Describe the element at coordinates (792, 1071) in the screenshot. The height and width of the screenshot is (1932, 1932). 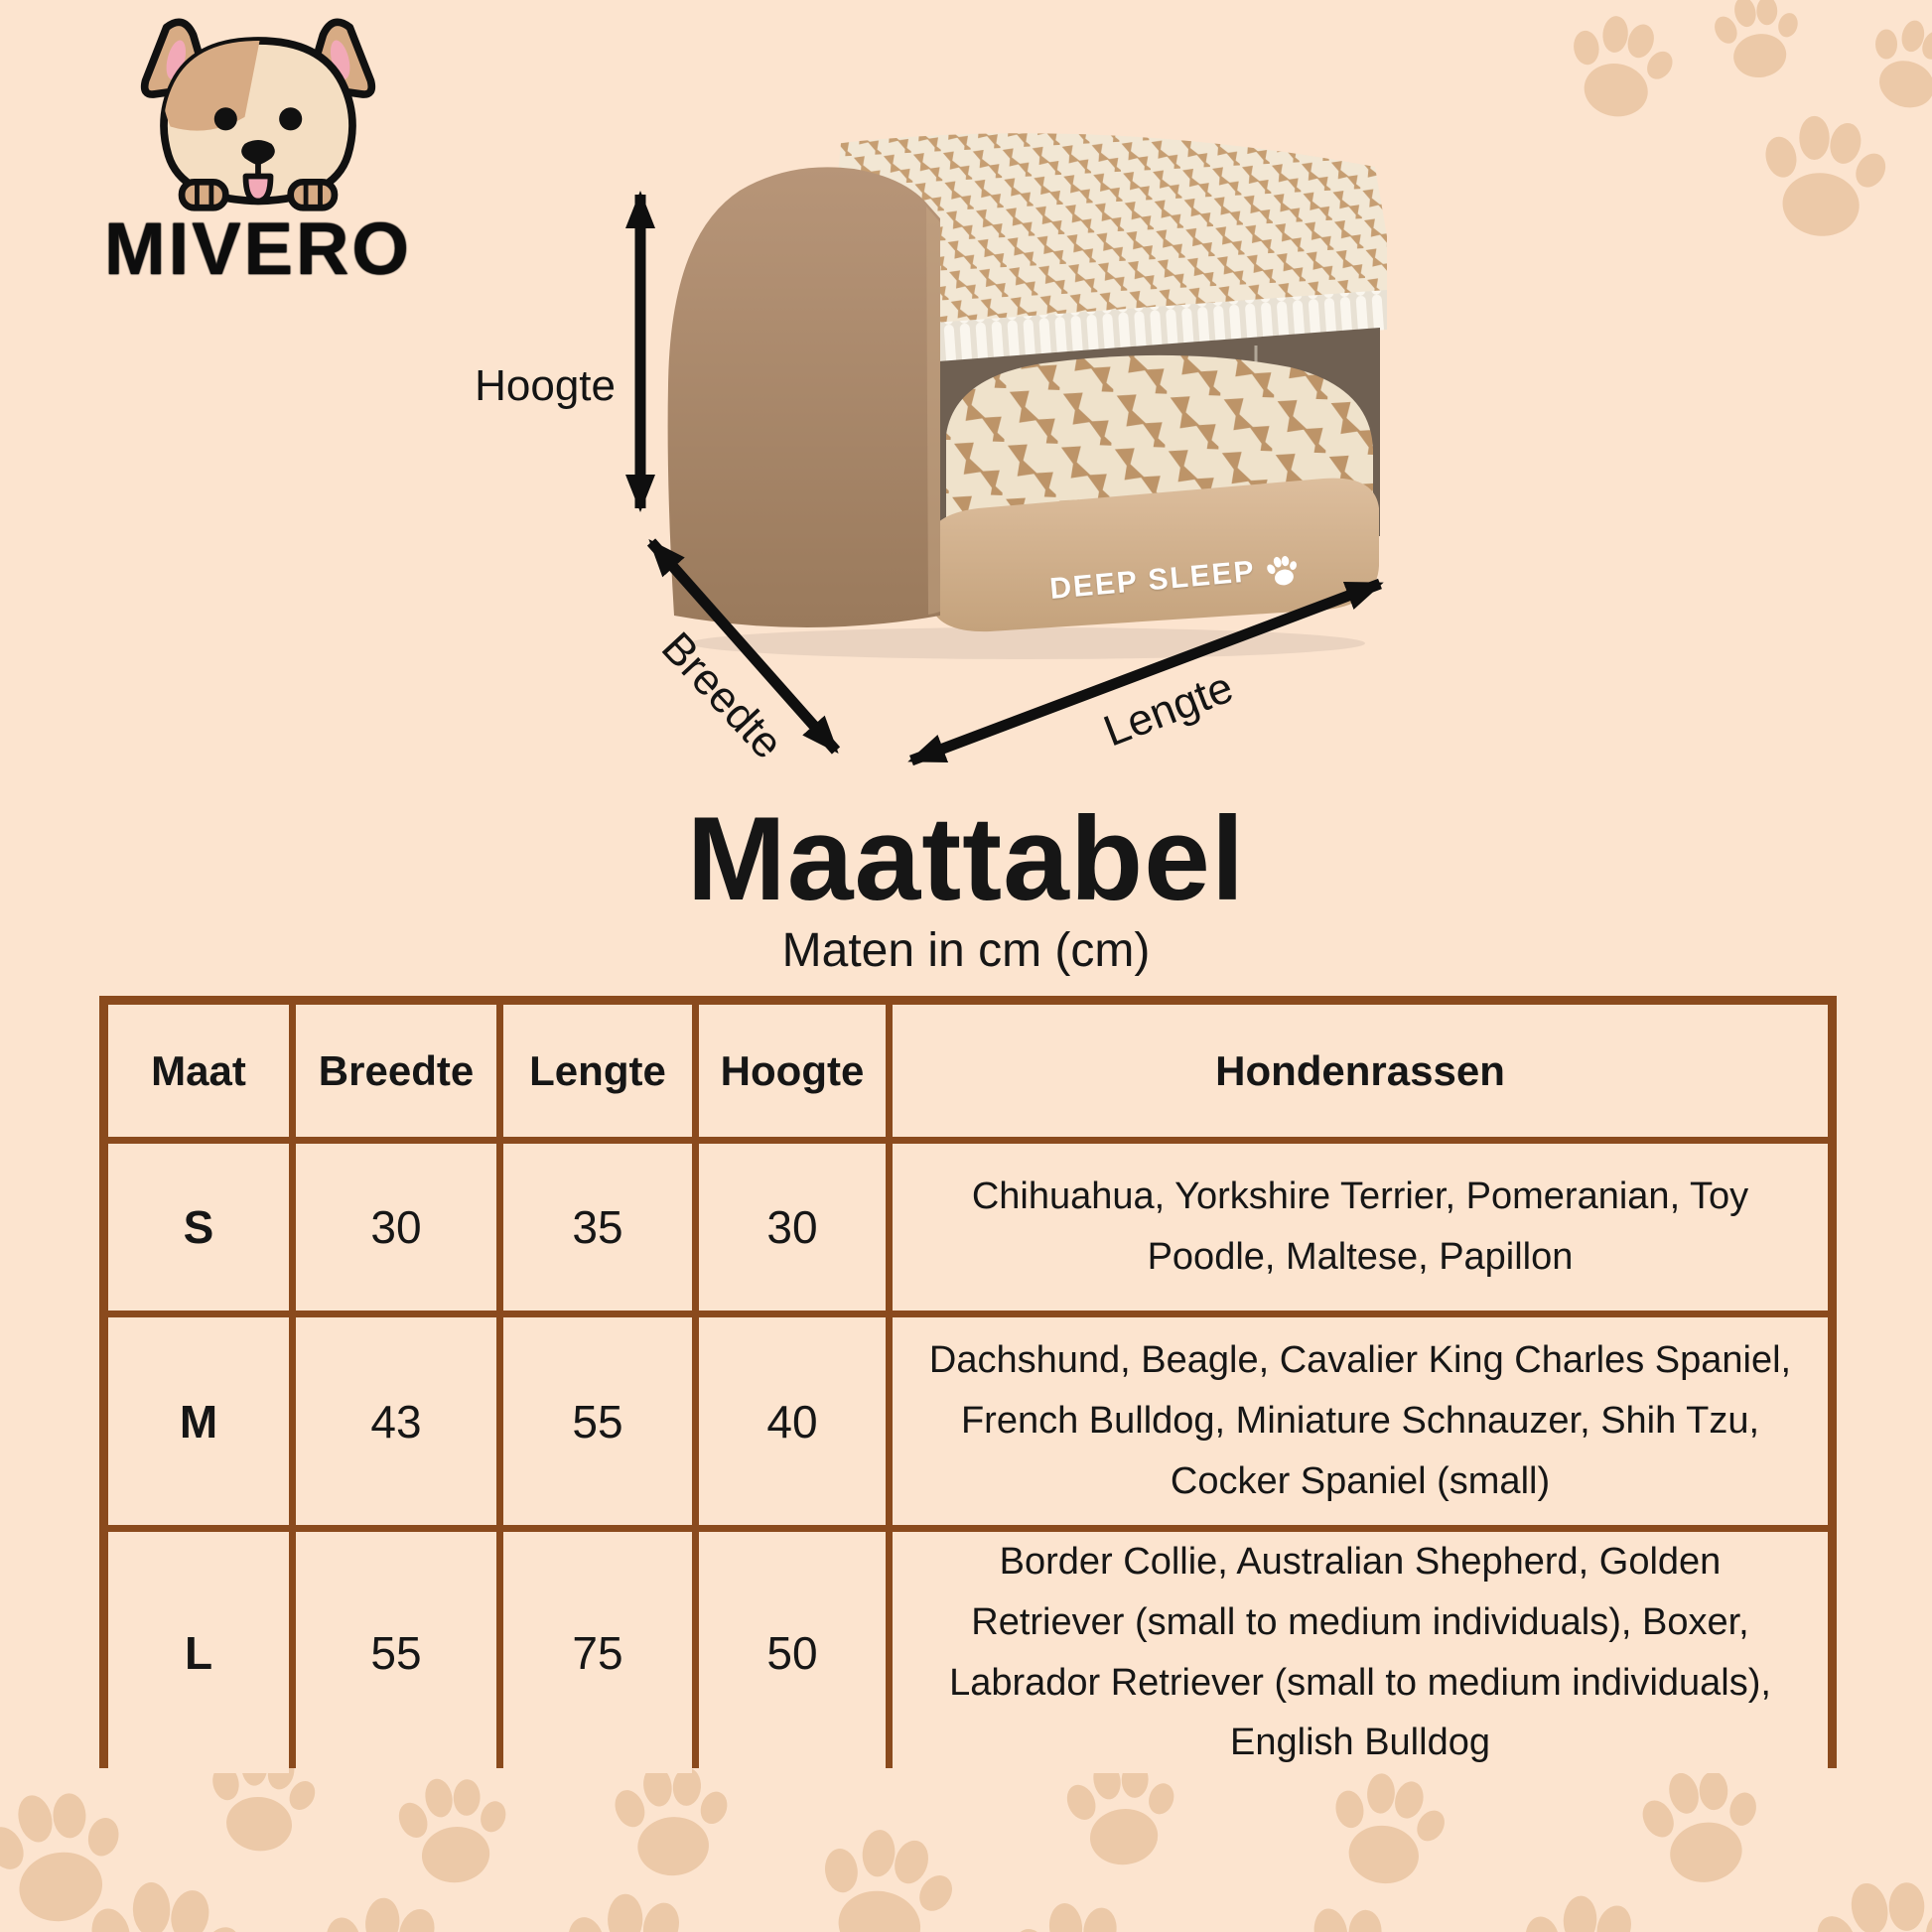
I see `column-header-hoogte: Hoogte` at that location.